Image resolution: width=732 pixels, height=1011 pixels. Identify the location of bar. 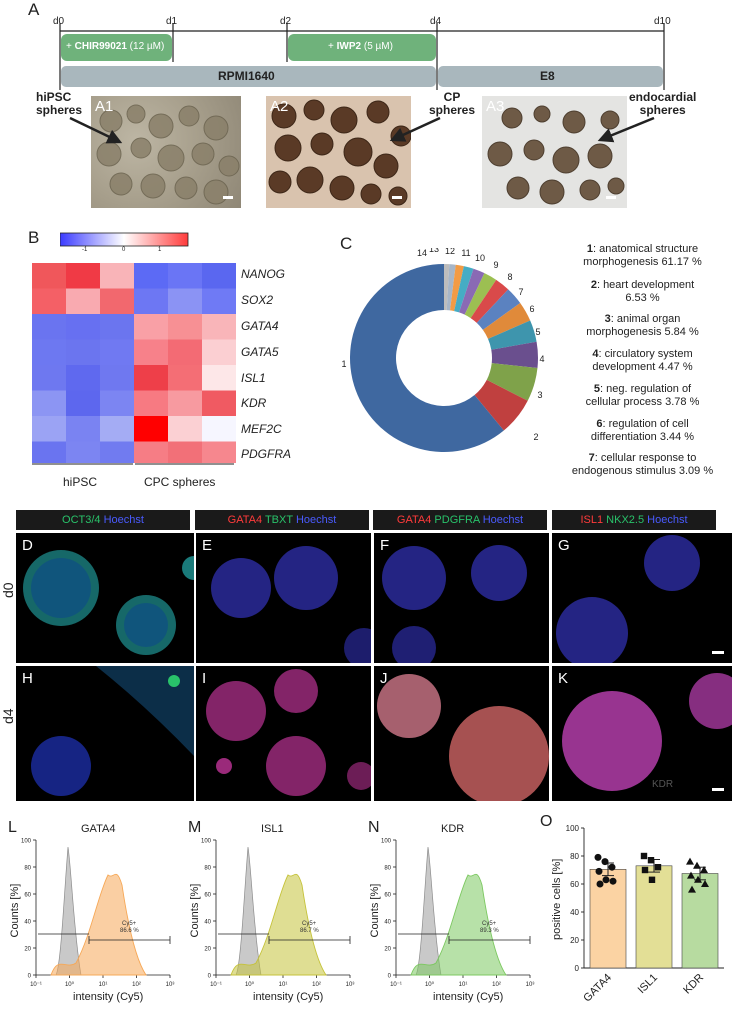
(700, 921).